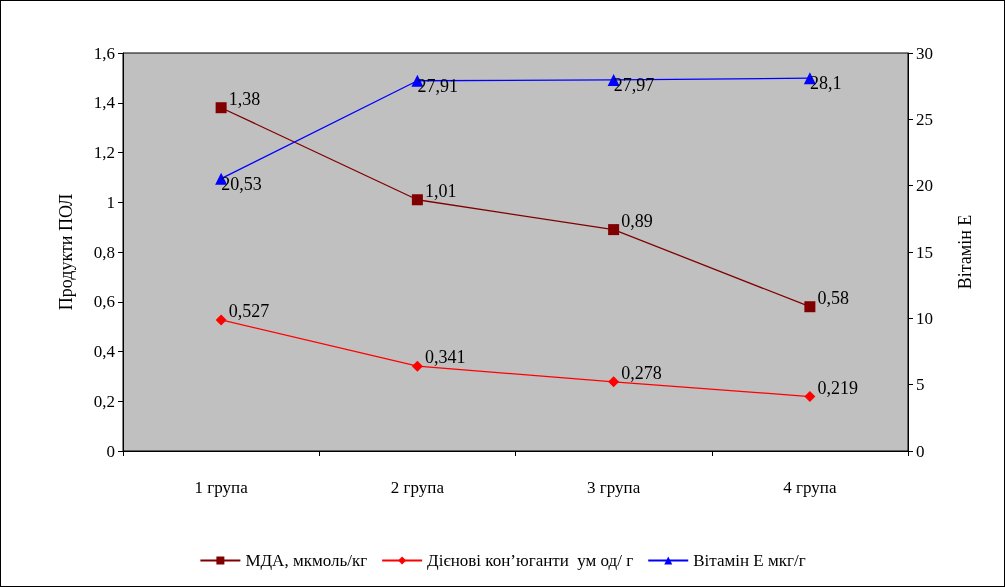 This screenshot has height=587, width=1005. I want to click on y-tick-label: 0,2, so click(104, 401).